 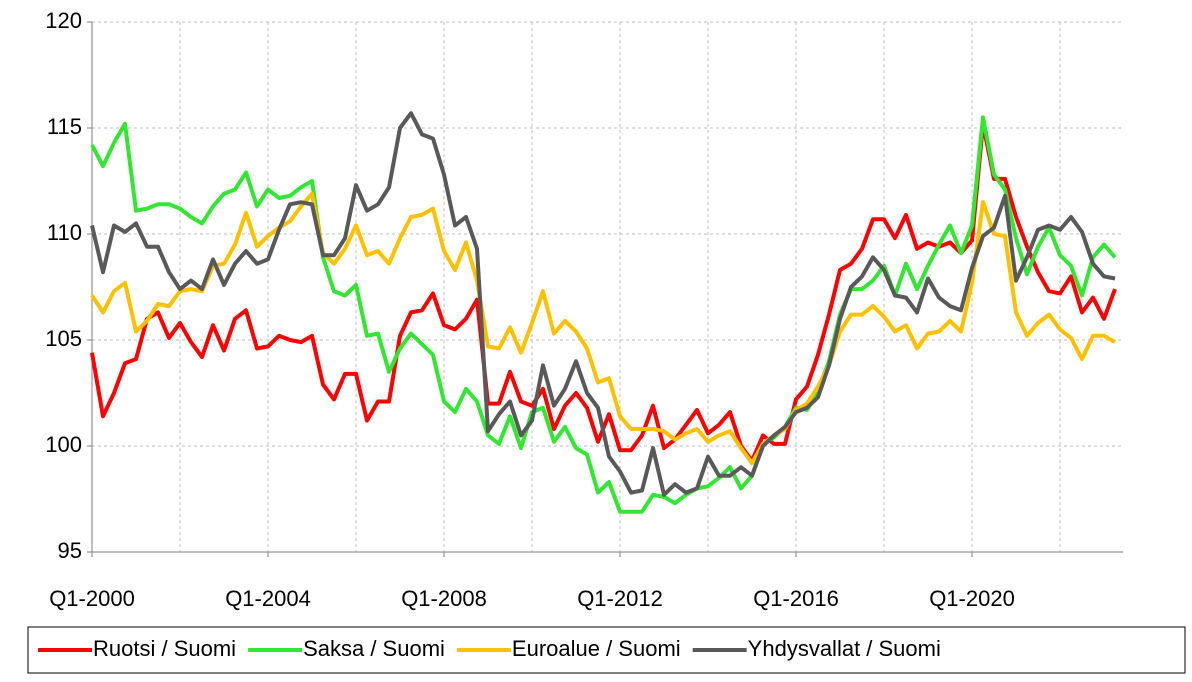 I want to click on x-tick-label: Q1-2020, so click(x=972, y=598).